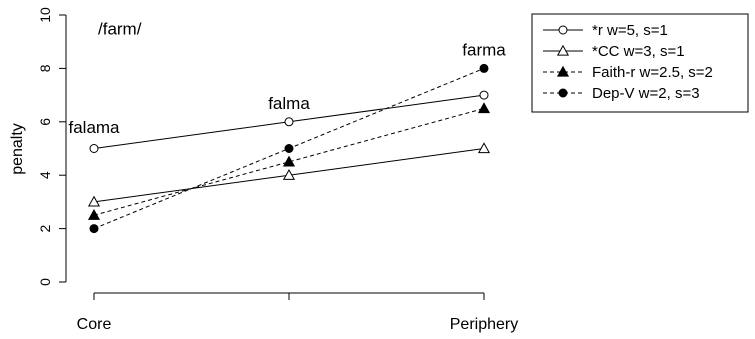 The width and height of the screenshot is (755, 339). Describe the element at coordinates (45, 175) in the screenshot. I see `y-tick-label: 4` at that location.